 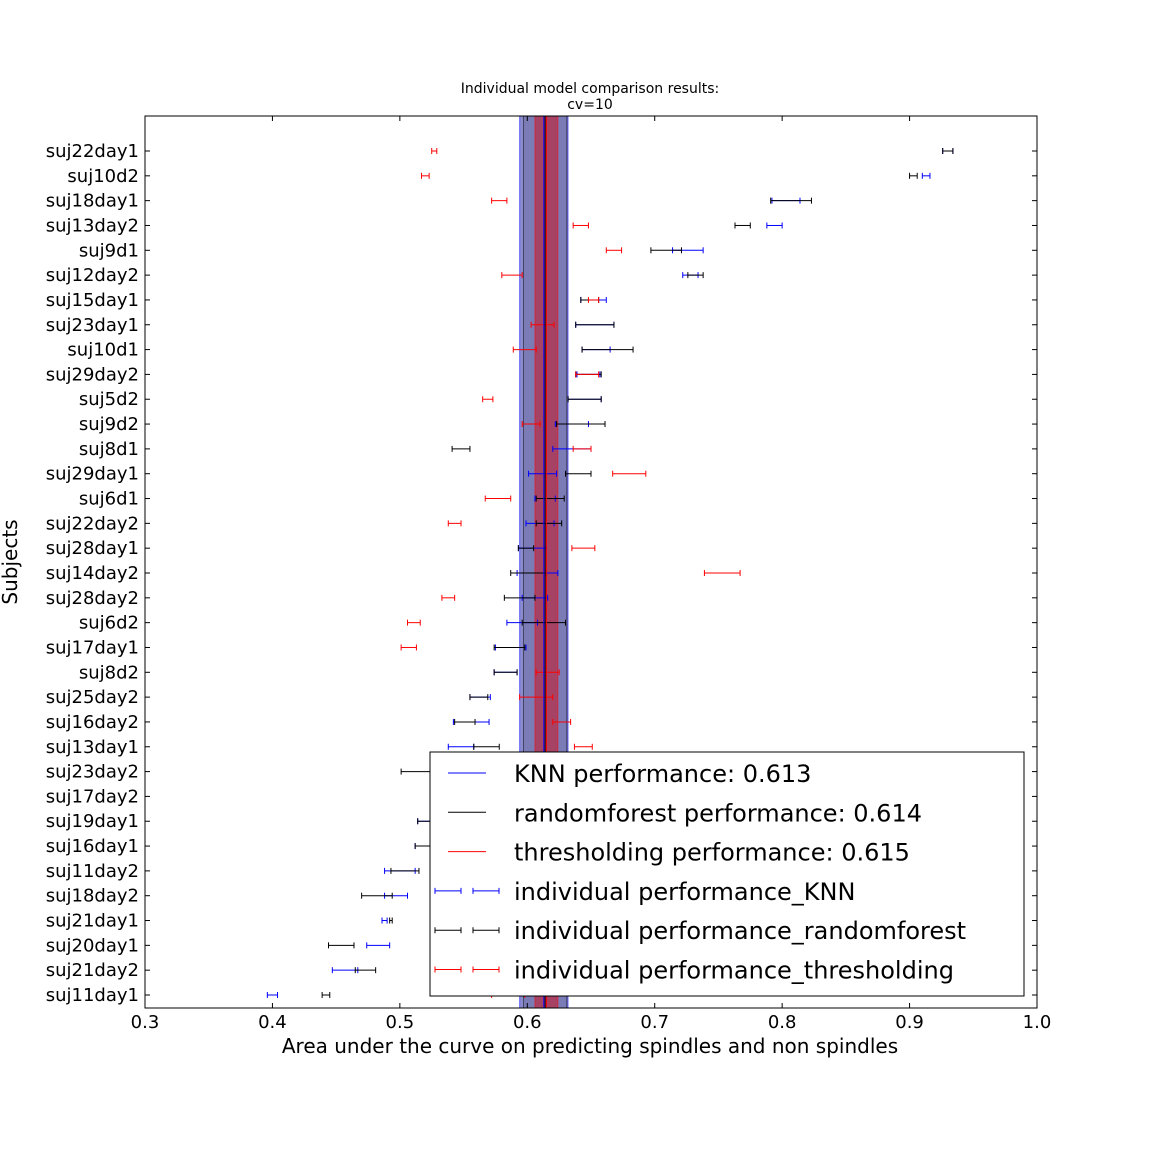 I want to click on y-tick-label: suj9d2, so click(x=109, y=424).